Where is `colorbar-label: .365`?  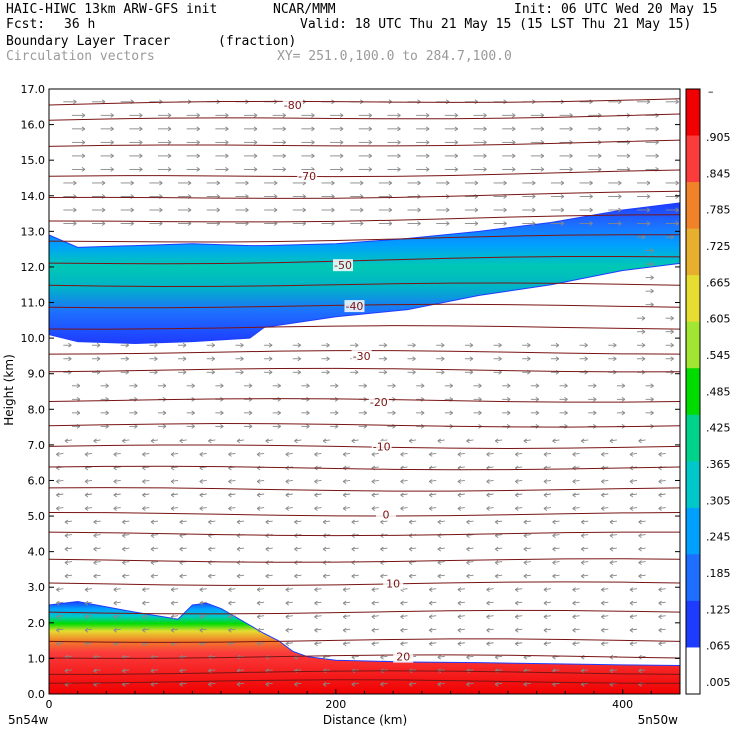 colorbar-label: .365 is located at coordinates (718, 464).